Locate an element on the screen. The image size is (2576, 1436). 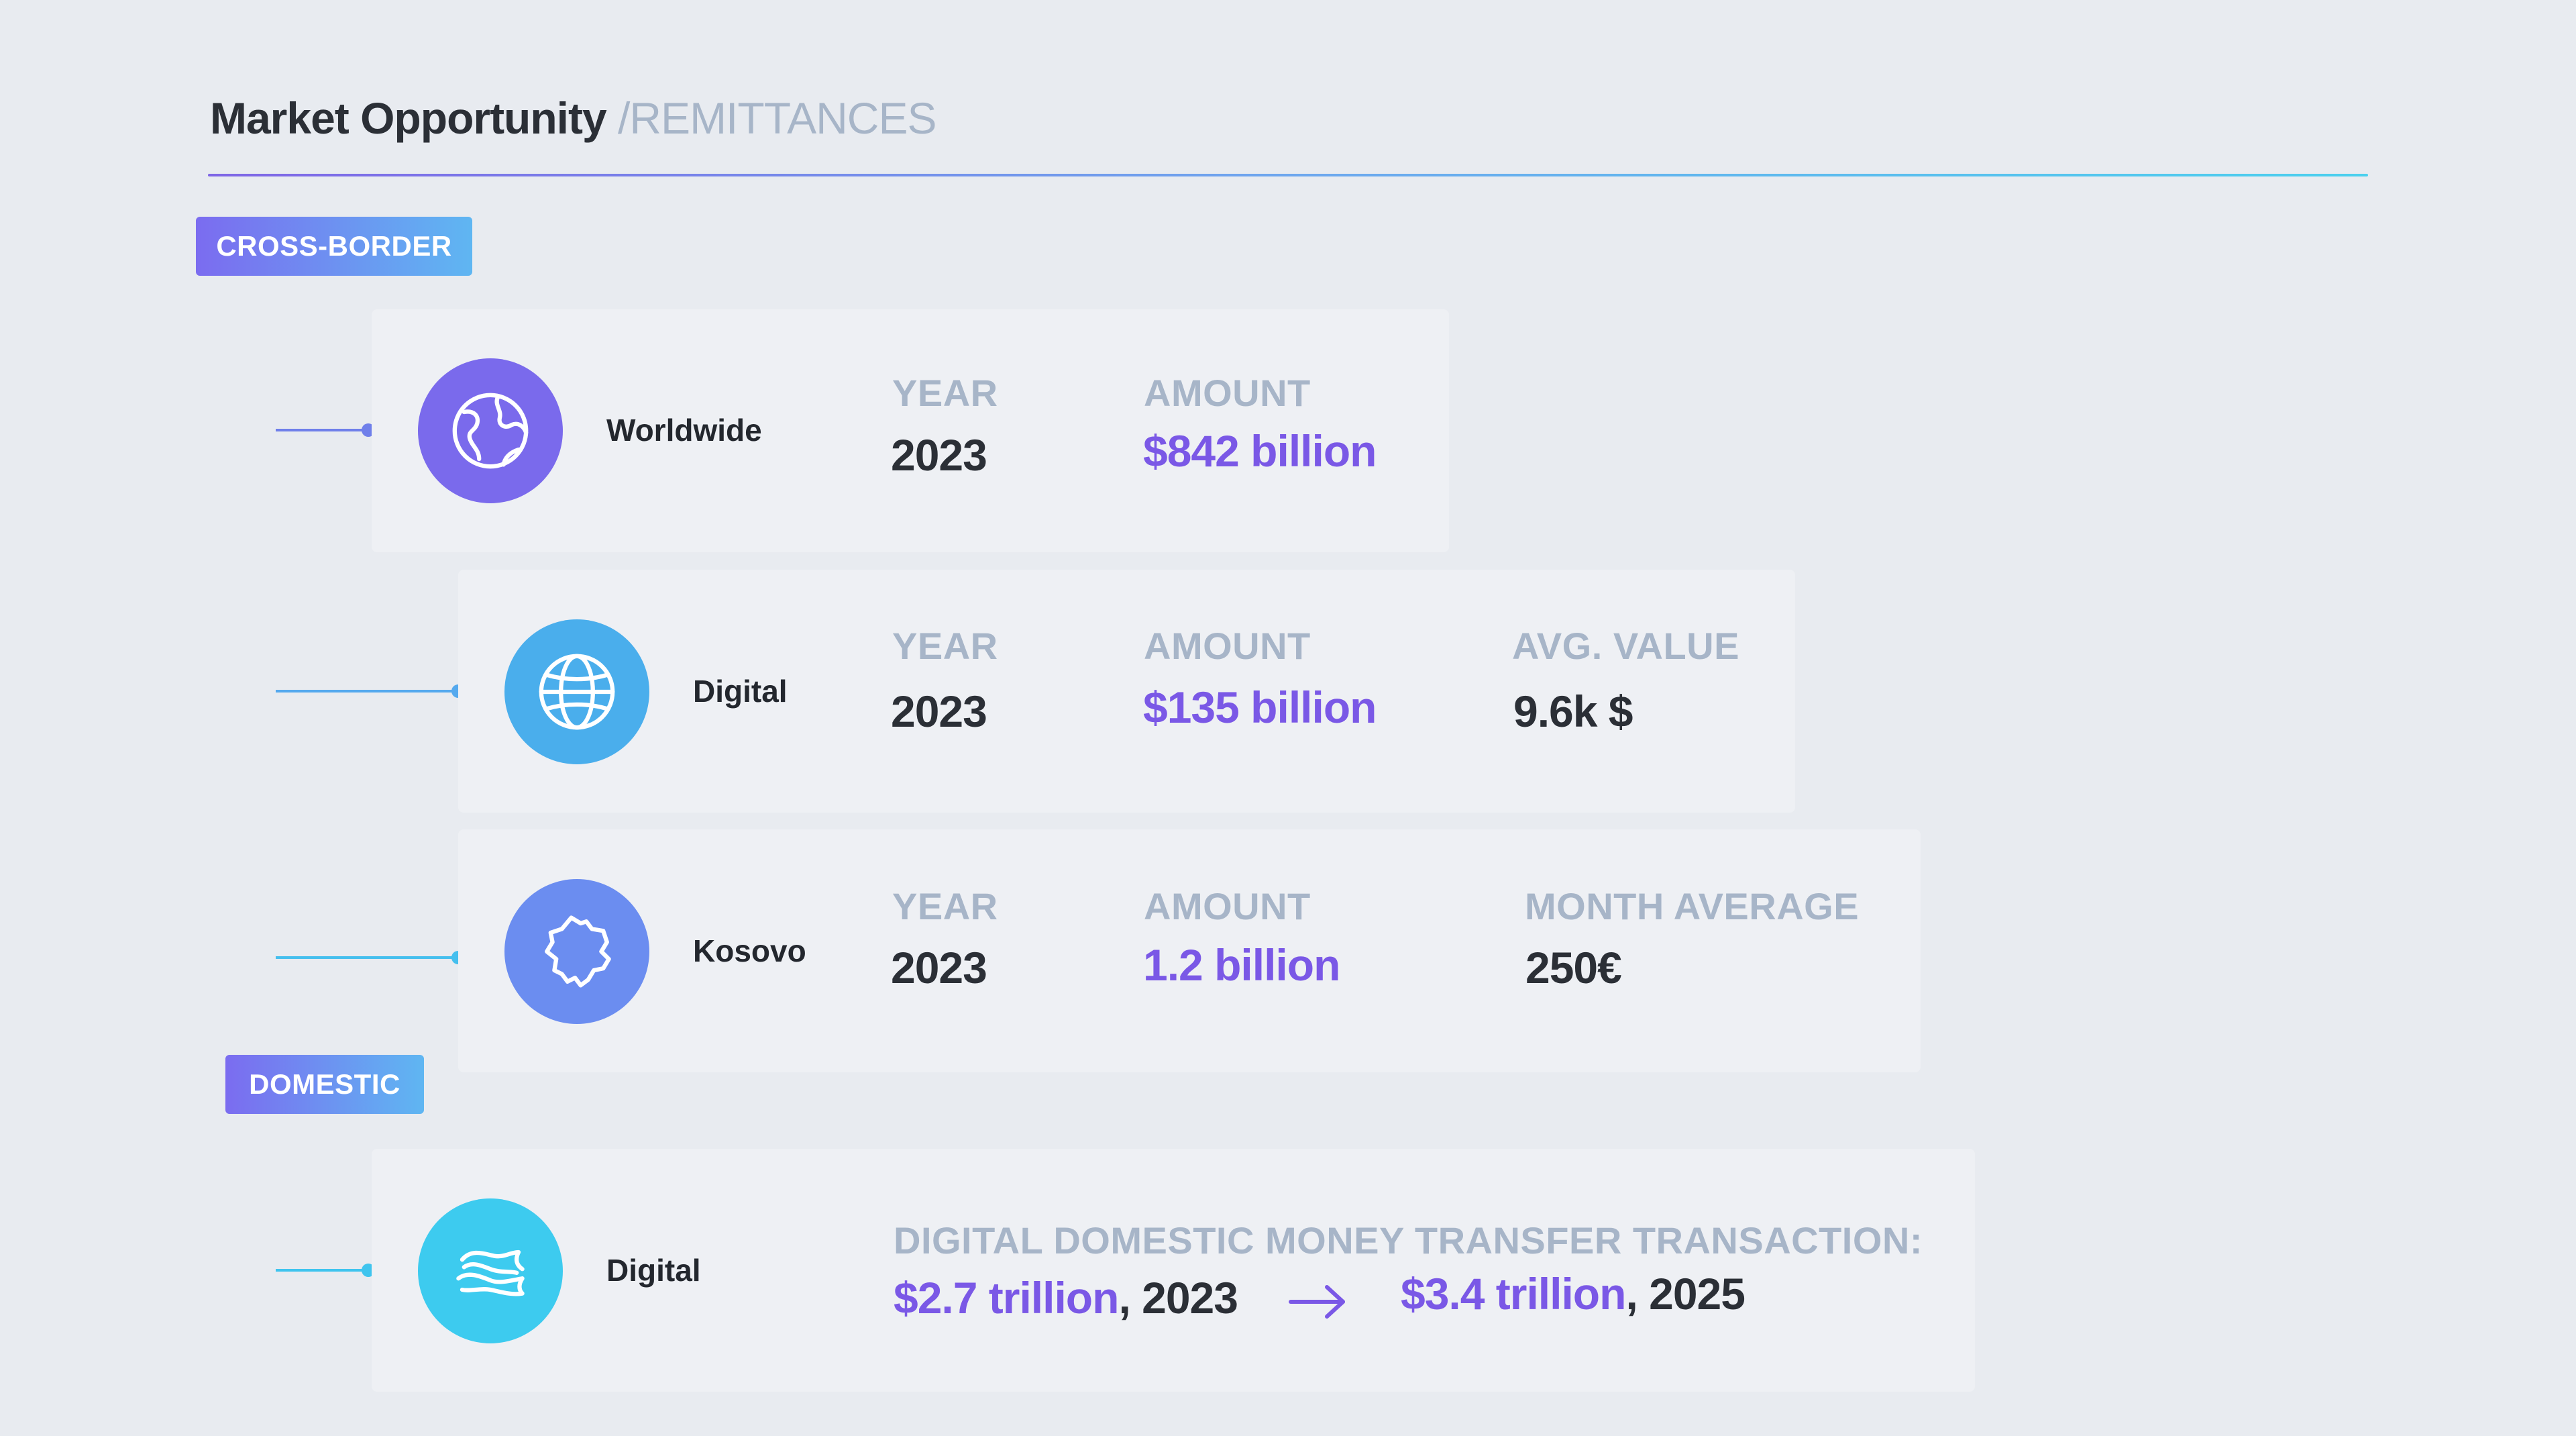
money-waves-icon is located at coordinates (490, 1270).